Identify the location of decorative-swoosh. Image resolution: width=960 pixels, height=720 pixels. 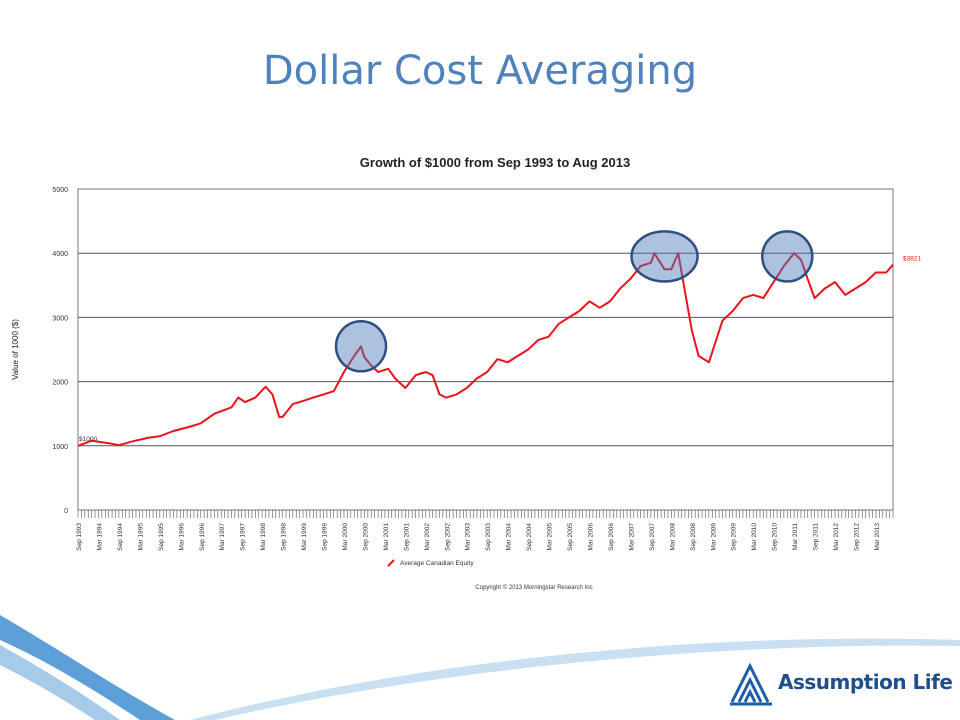
(480, 667).